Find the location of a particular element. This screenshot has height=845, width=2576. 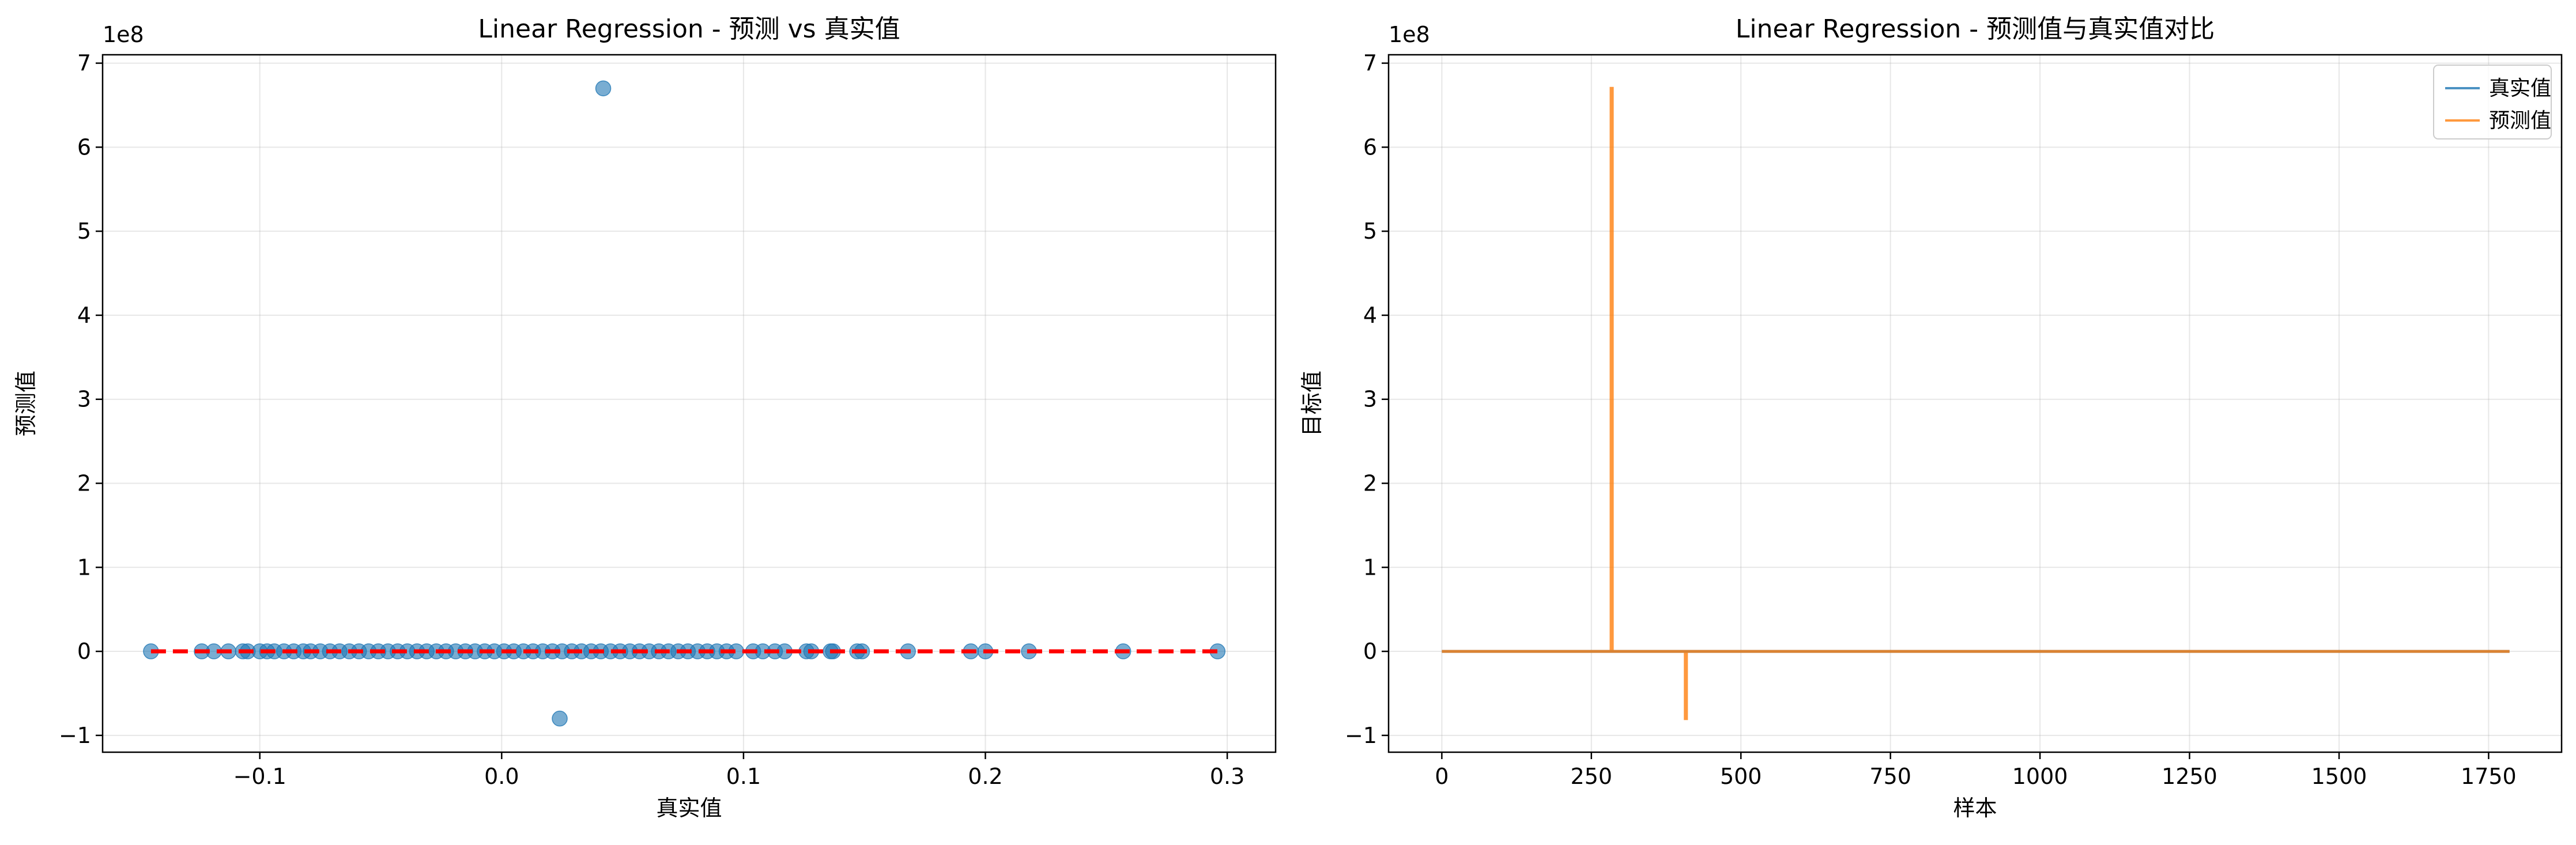

comparison-x-tick-label: 1750 is located at coordinates (2489, 777).